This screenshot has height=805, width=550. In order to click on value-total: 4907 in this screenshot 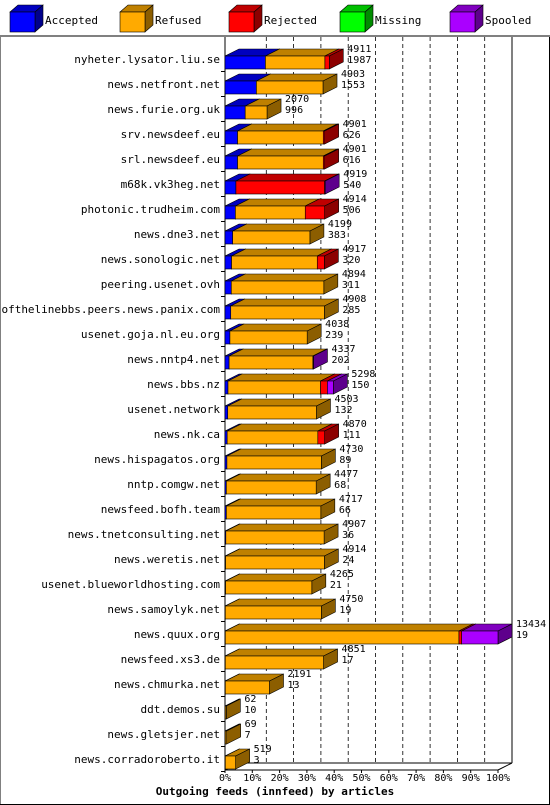, I will do `click(354, 524)`.